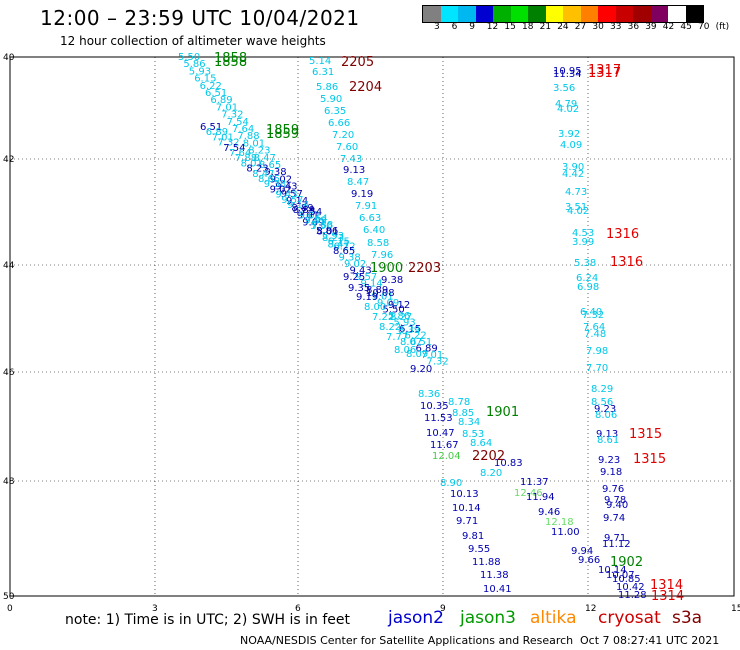 The width and height of the screenshot is (740, 650). What do you see at coordinates (473, 536) in the screenshot?
I see `height-value: 9.81` at bounding box center [473, 536].